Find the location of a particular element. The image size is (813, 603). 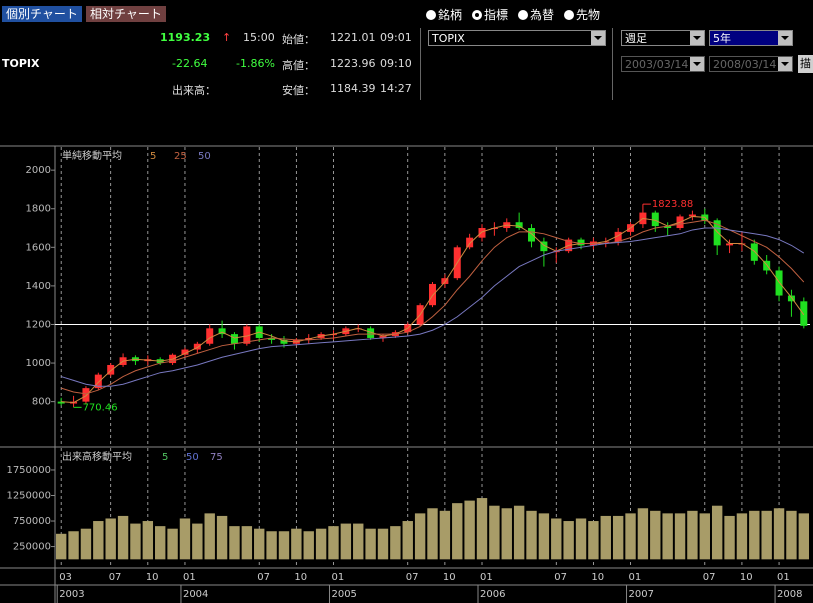

label: 高値： is located at coordinates (298, 65).